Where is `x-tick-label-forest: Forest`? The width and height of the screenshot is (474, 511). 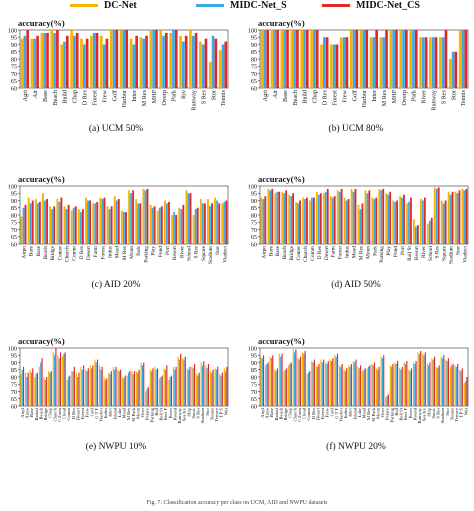
x-tick-label-forest: Forest is located at coordinates (334, 98).